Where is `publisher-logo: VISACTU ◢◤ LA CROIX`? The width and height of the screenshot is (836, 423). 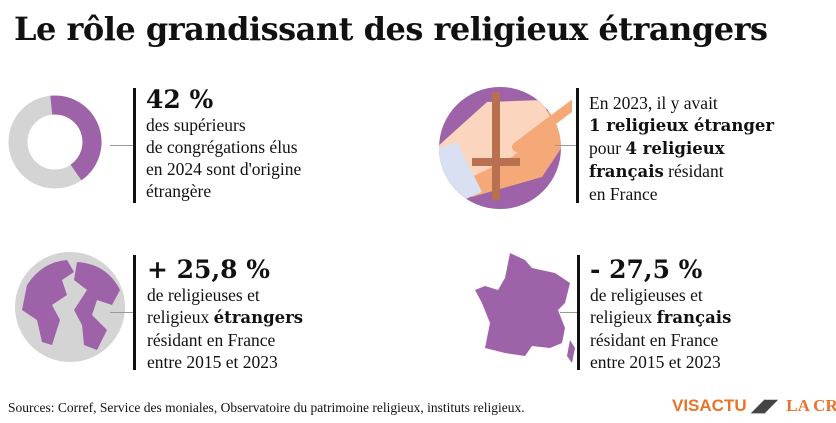
publisher-logo: VISACTU ◢◤ LA CROIX is located at coordinates (754, 406).